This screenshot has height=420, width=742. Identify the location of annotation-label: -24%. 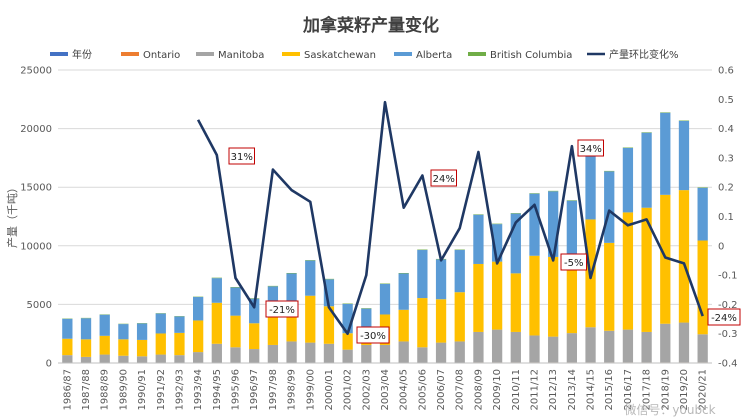
(724, 318).